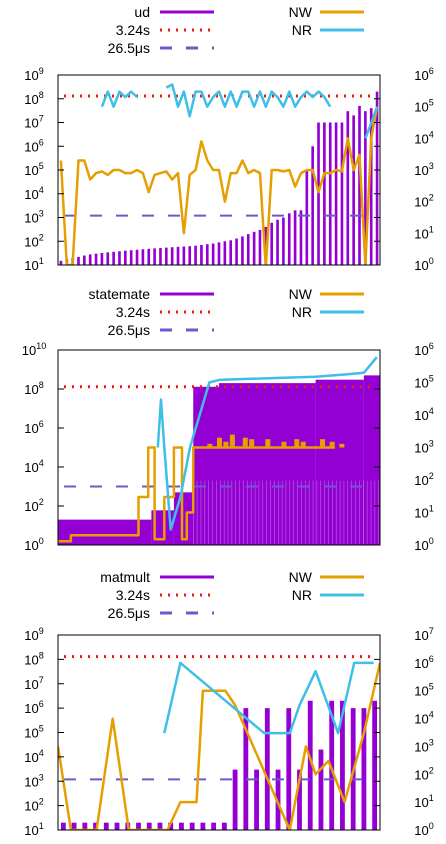  What do you see at coordinates (423, 732) in the screenshot?
I see `right-axis: 10⁰ 10¹ 10² 10³ 10⁴ 10⁵ 10⁶ 10⁷` at bounding box center [423, 732].